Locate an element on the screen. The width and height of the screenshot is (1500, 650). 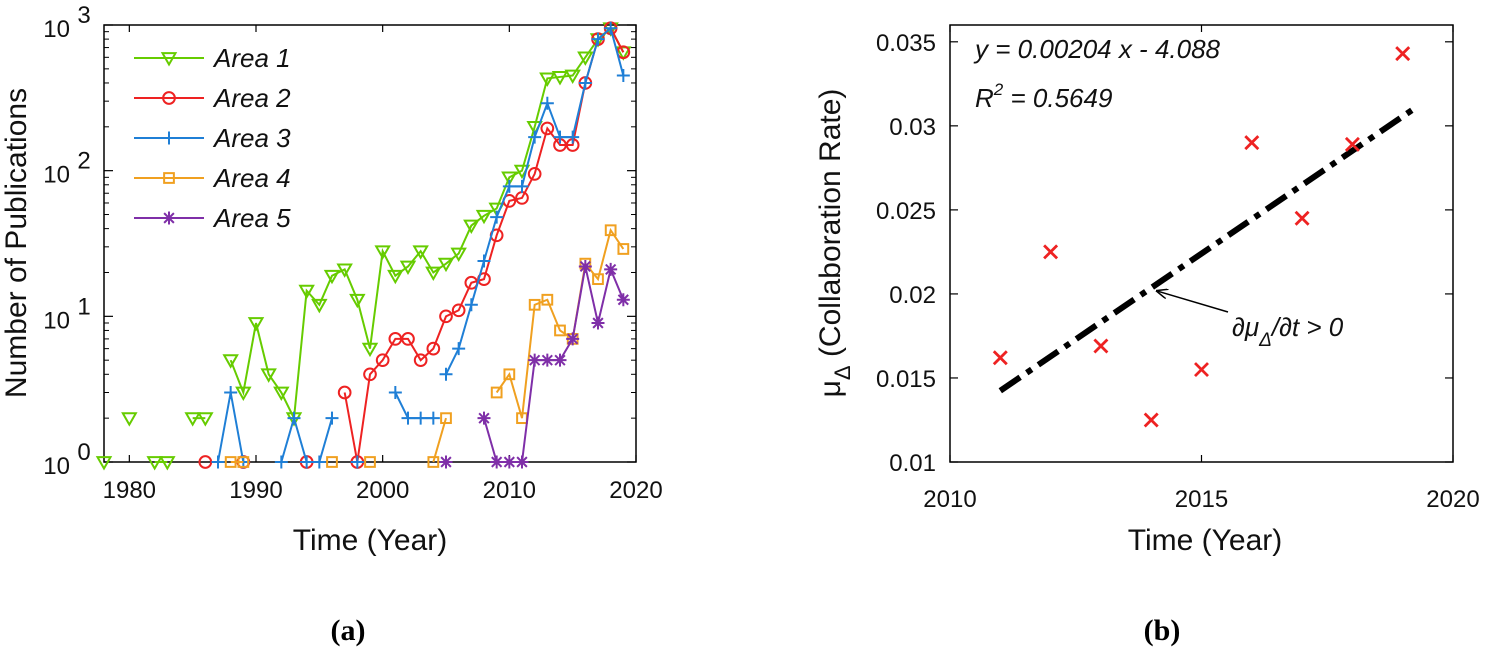
chart-b-y-axis-label-text: (Collaboration Rate) is located at coordinates (830, 227).